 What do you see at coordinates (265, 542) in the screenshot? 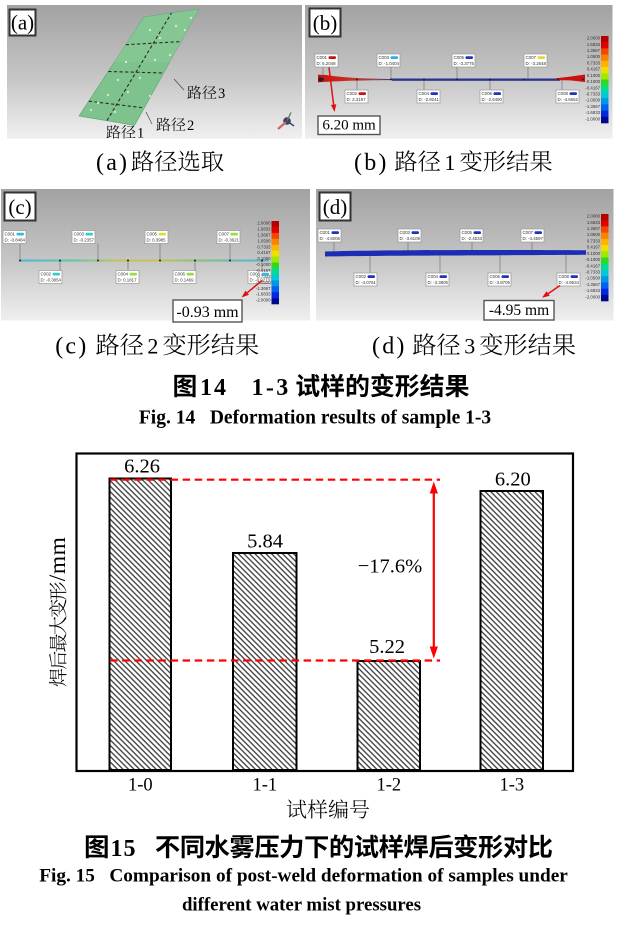
I see `svg-text: 5.84` at bounding box center [265, 542].